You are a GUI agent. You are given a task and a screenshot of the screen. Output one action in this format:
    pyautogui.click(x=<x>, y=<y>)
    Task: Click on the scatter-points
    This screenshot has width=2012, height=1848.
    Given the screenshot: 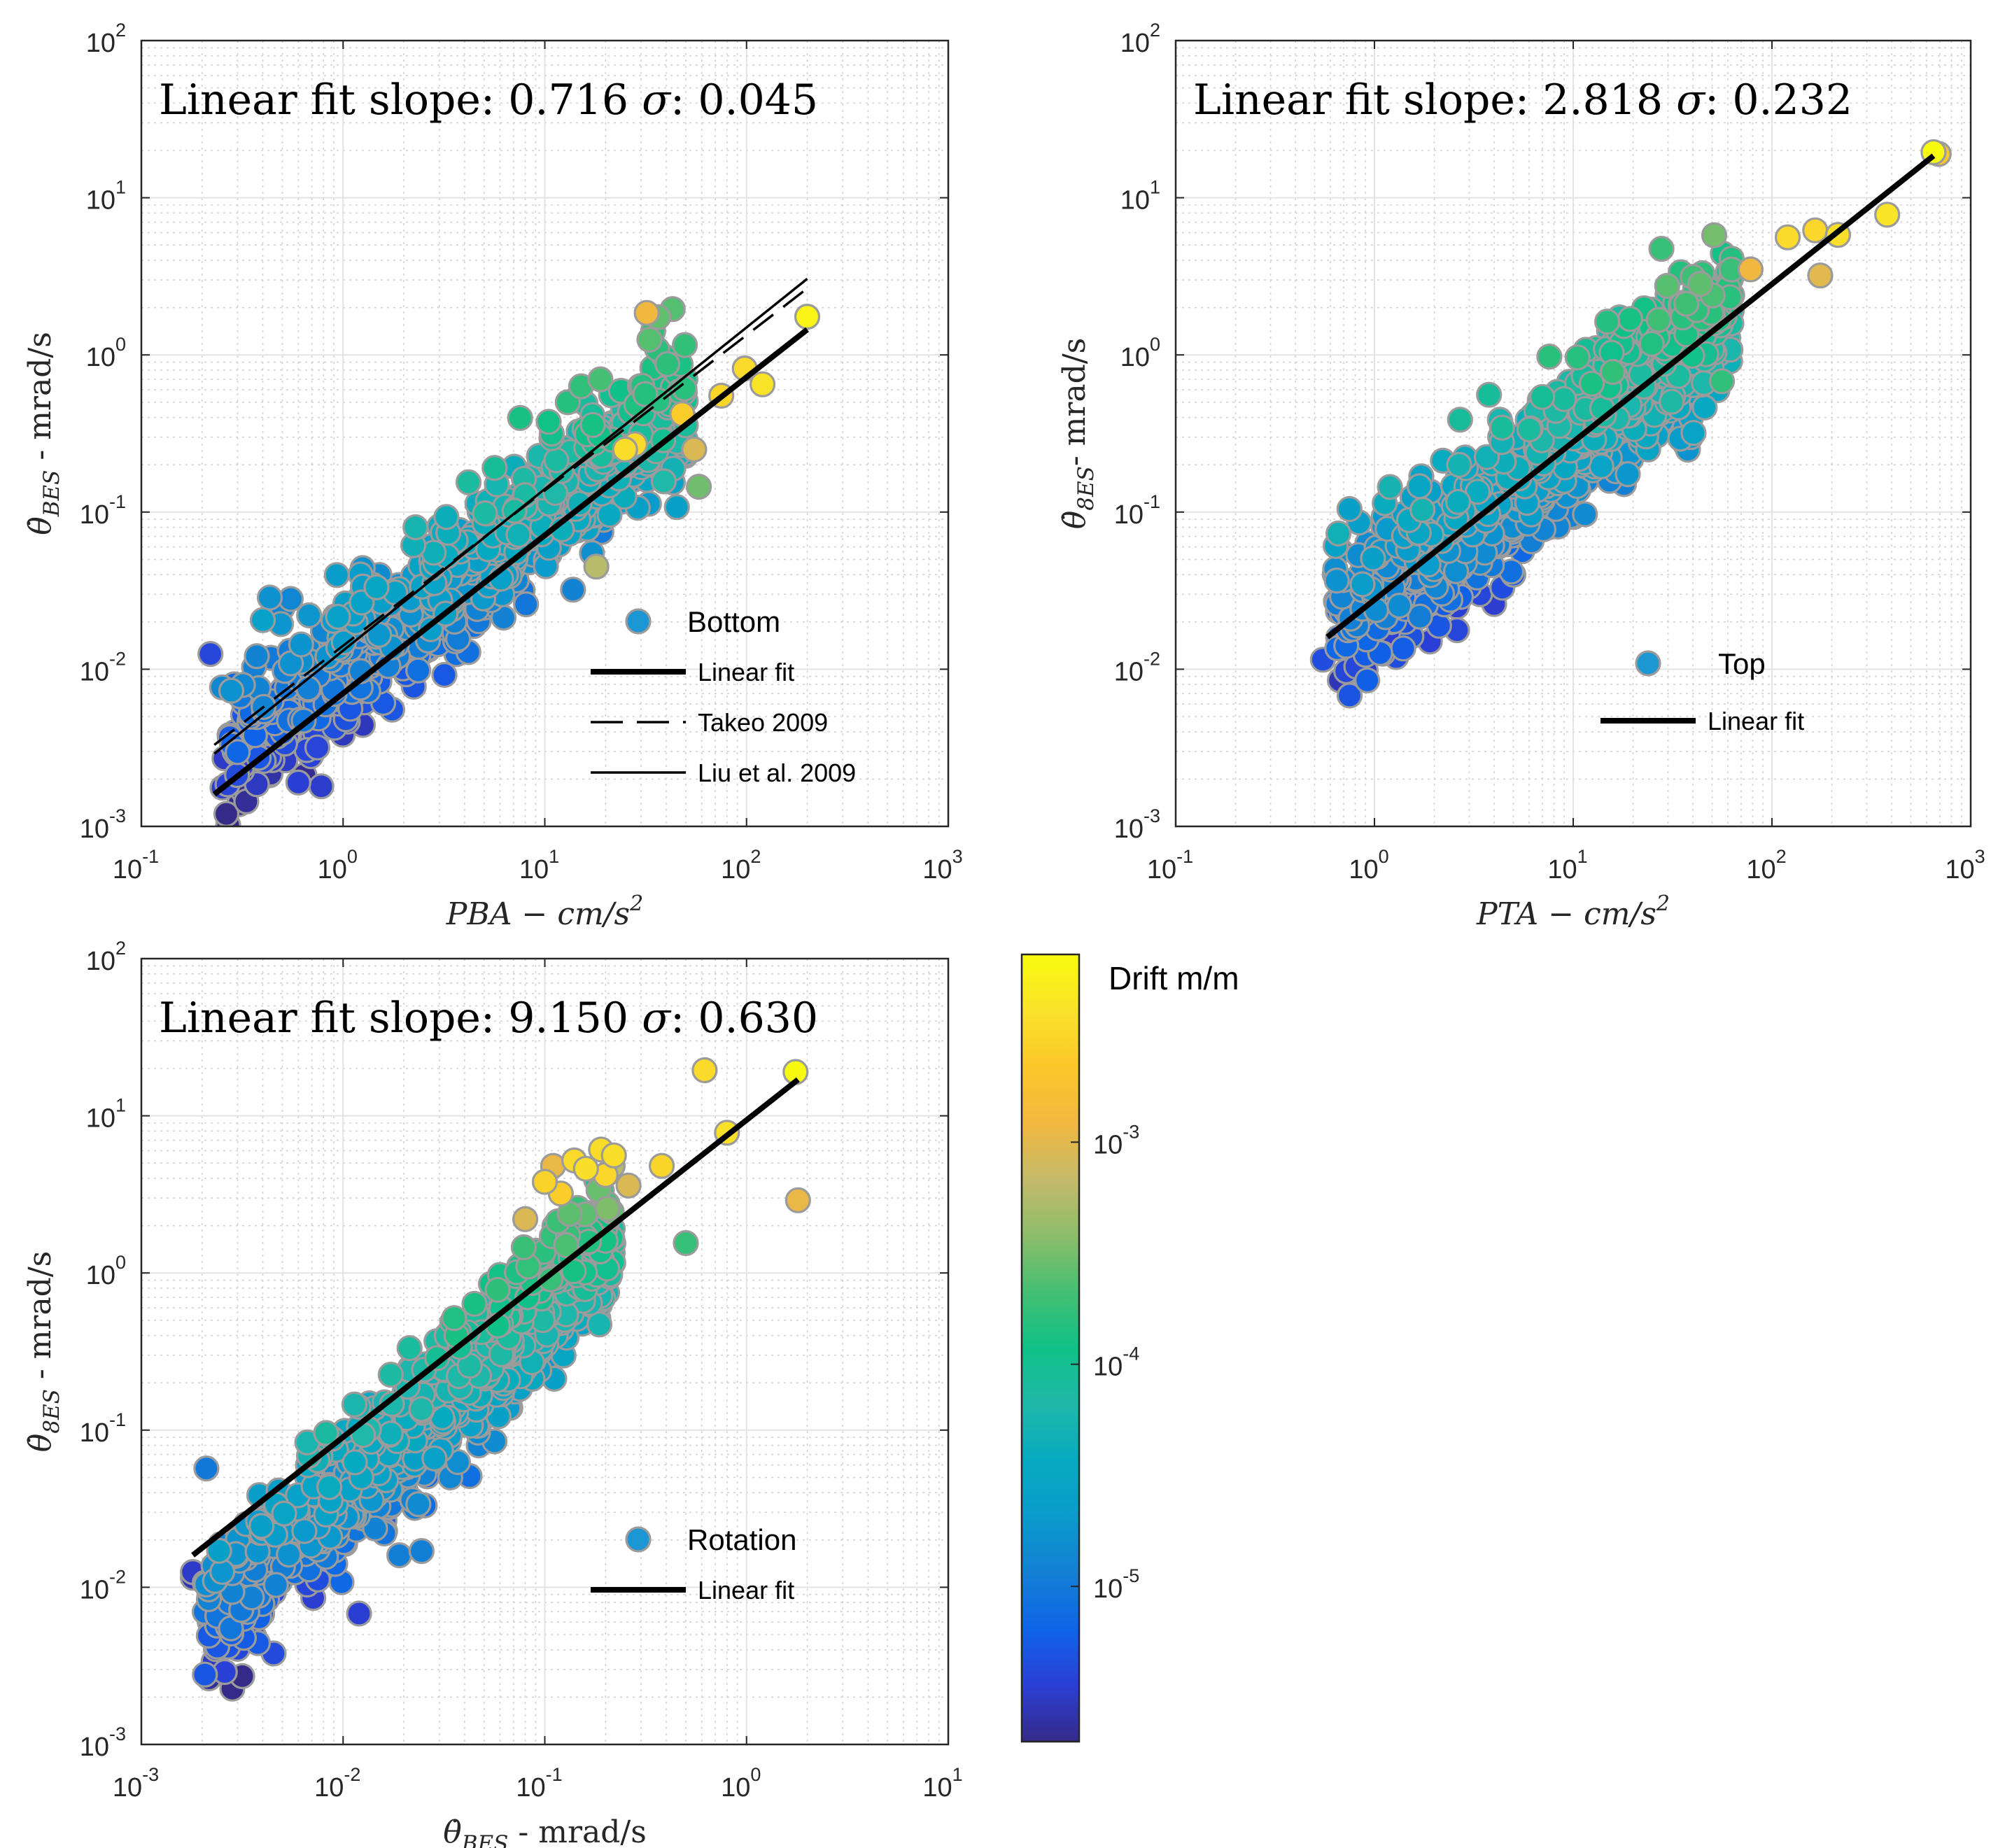 What is the action you would take?
    pyautogui.click(x=1630, y=424)
    